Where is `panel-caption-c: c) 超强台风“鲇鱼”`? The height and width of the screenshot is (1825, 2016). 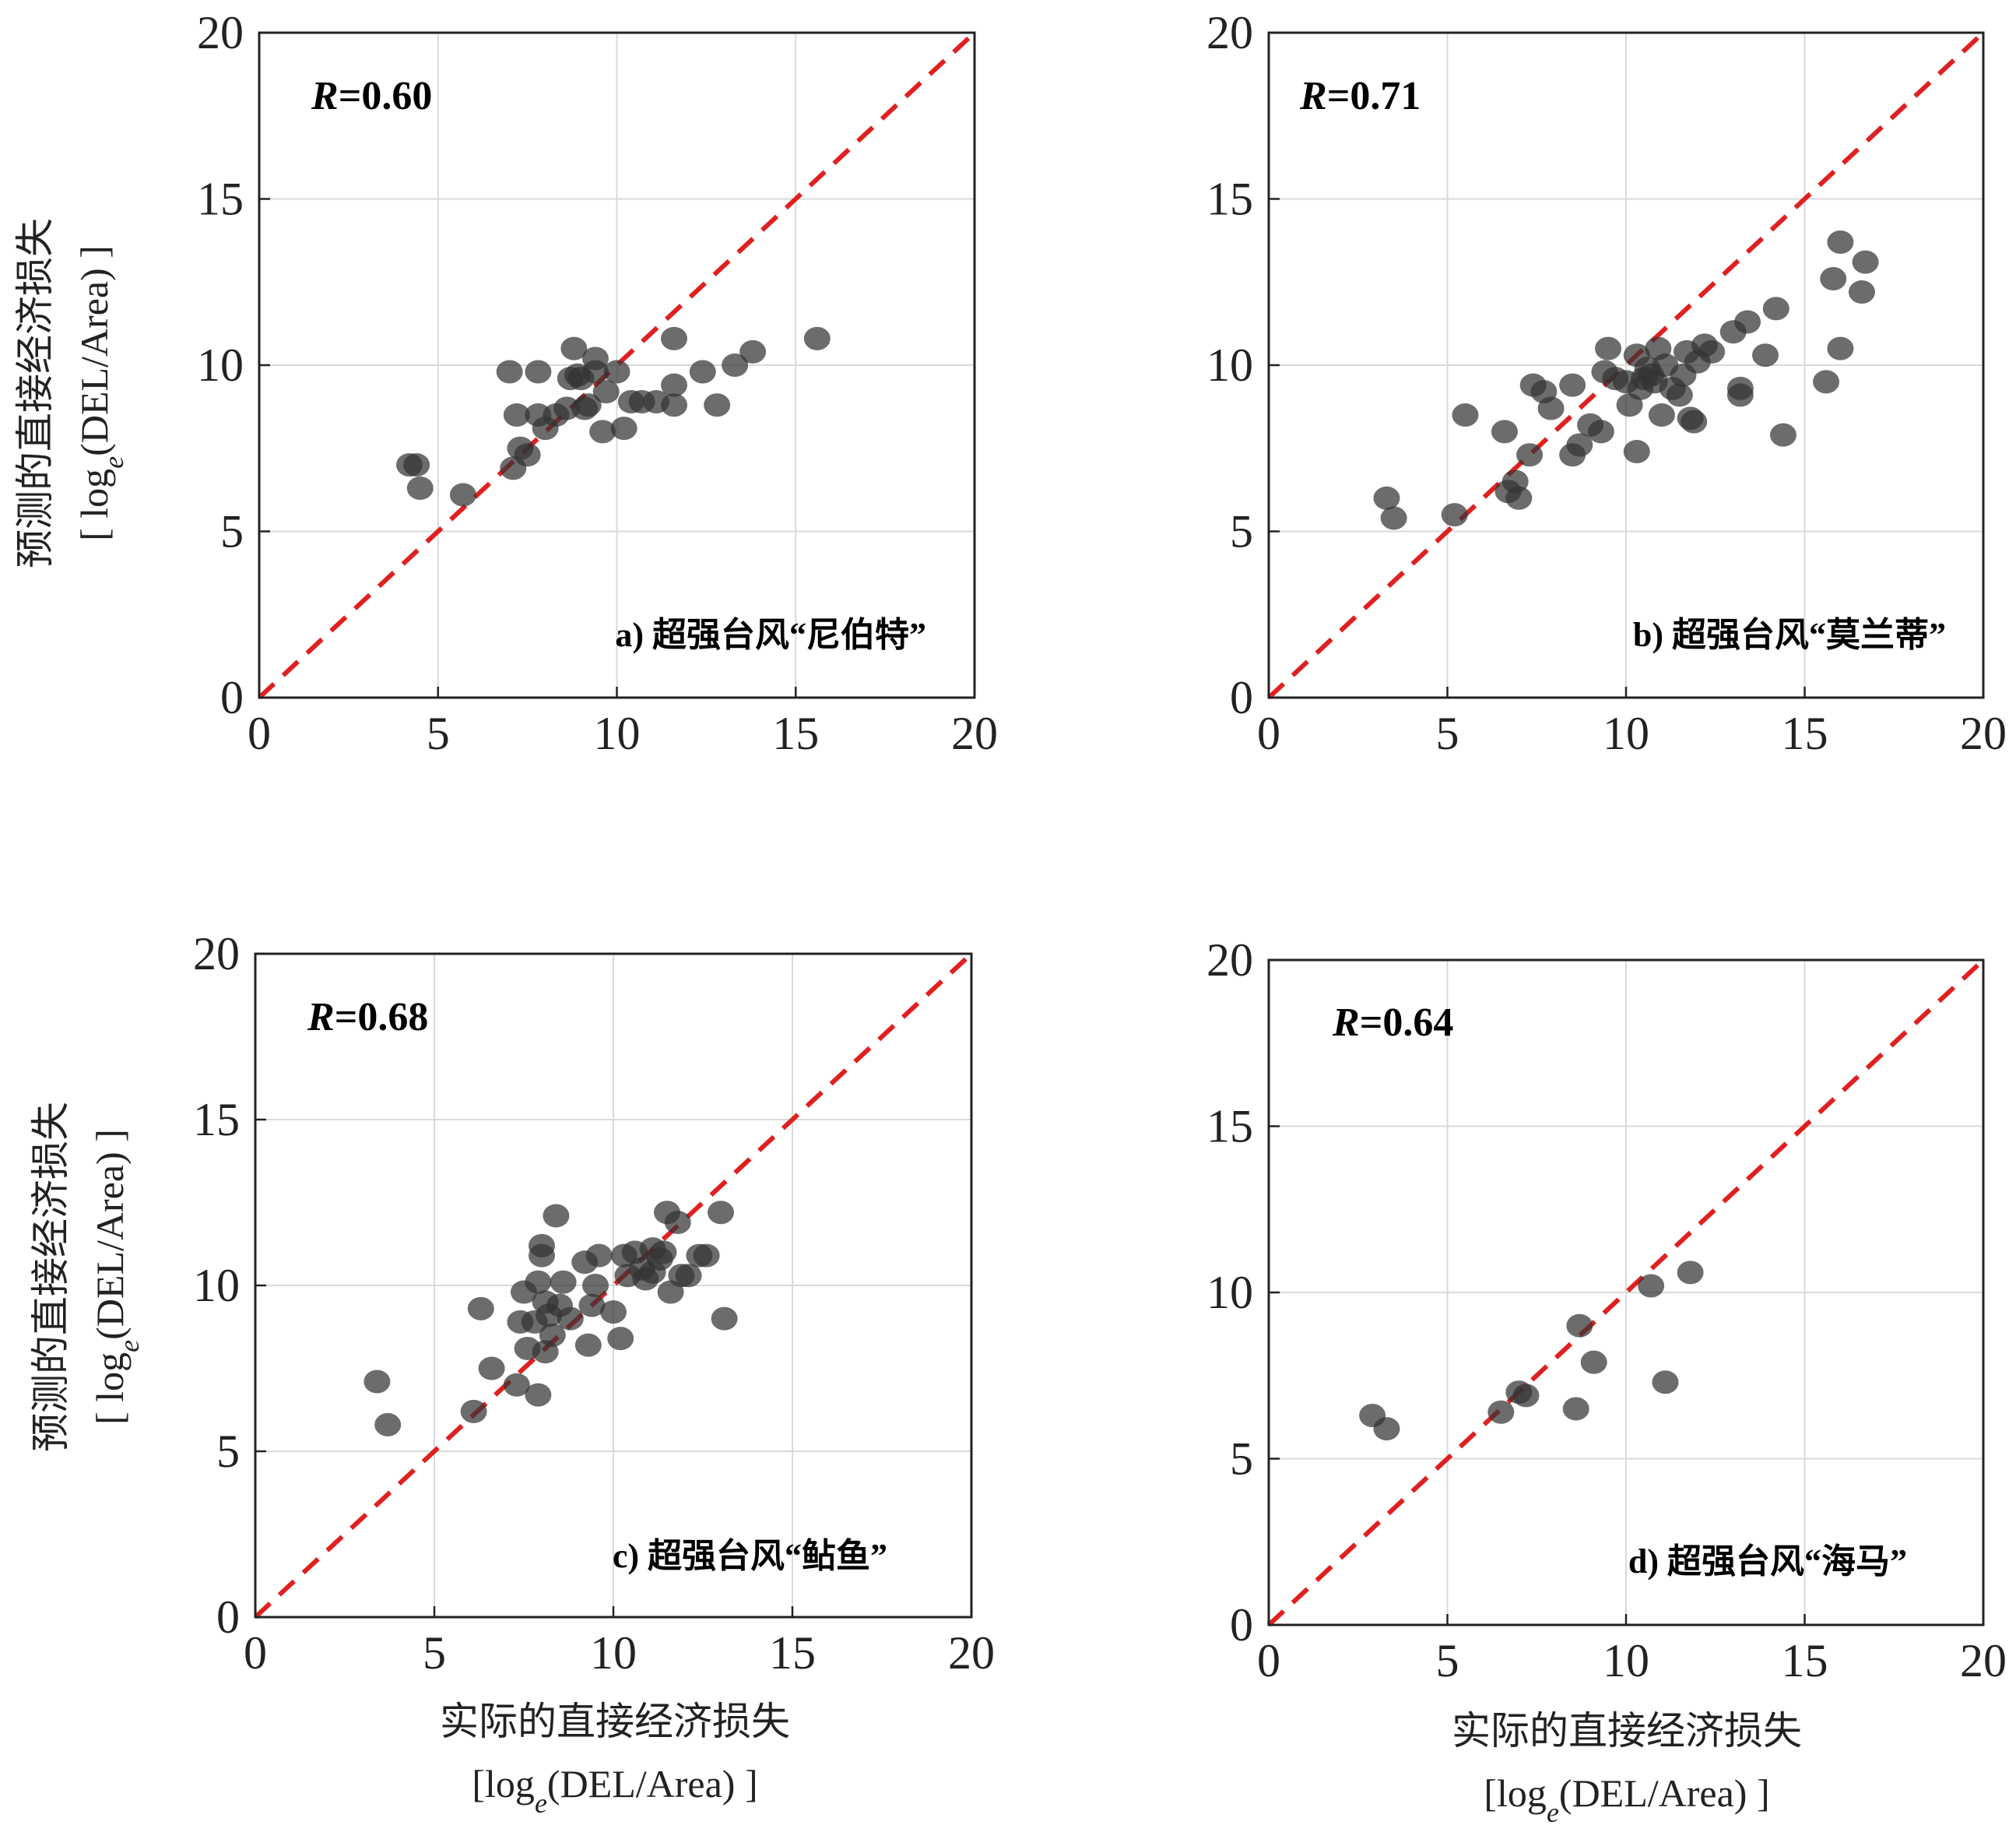 panel-caption-c: c) 超强台风“鲇鱼” is located at coordinates (750, 1556).